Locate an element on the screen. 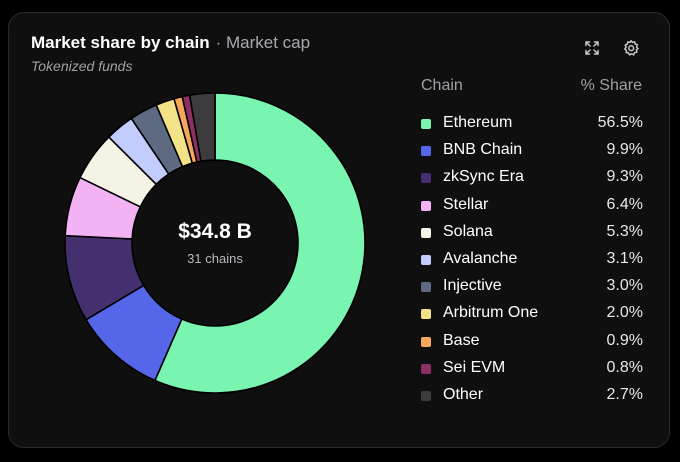  legend-chain-name: zkSync Era is located at coordinates (483, 177).